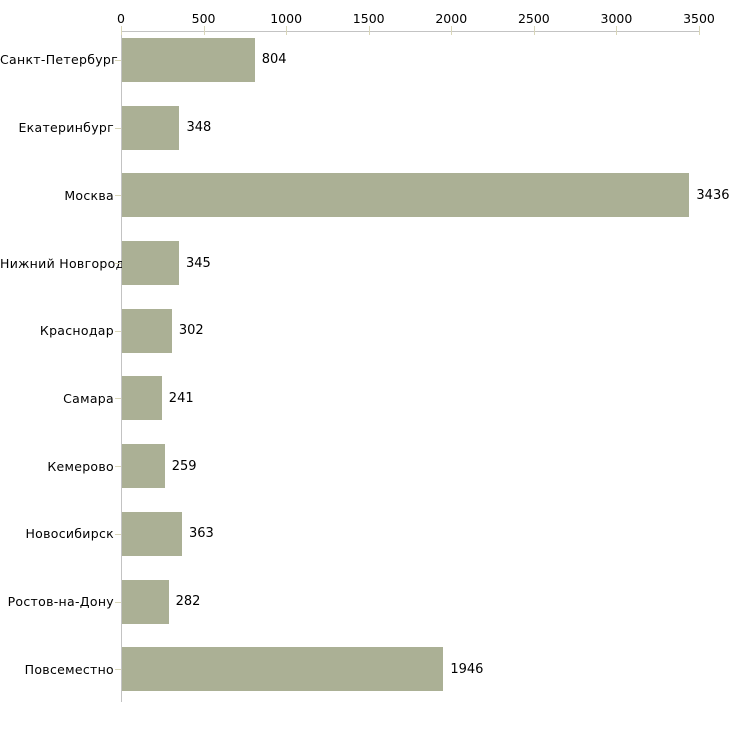 The width and height of the screenshot is (730, 730). I want to click on category-label: Самара, so click(88, 398).